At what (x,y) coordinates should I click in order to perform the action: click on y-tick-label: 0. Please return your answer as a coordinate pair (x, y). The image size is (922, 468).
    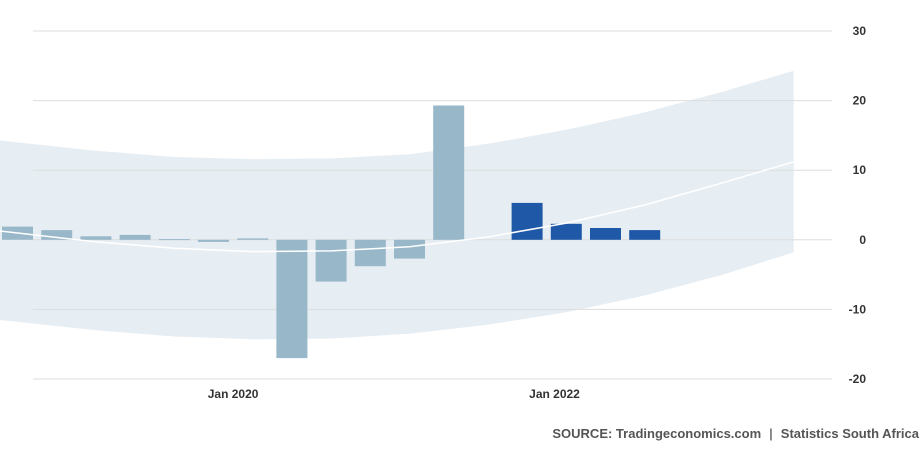
    Looking at the image, I should click on (862, 240).